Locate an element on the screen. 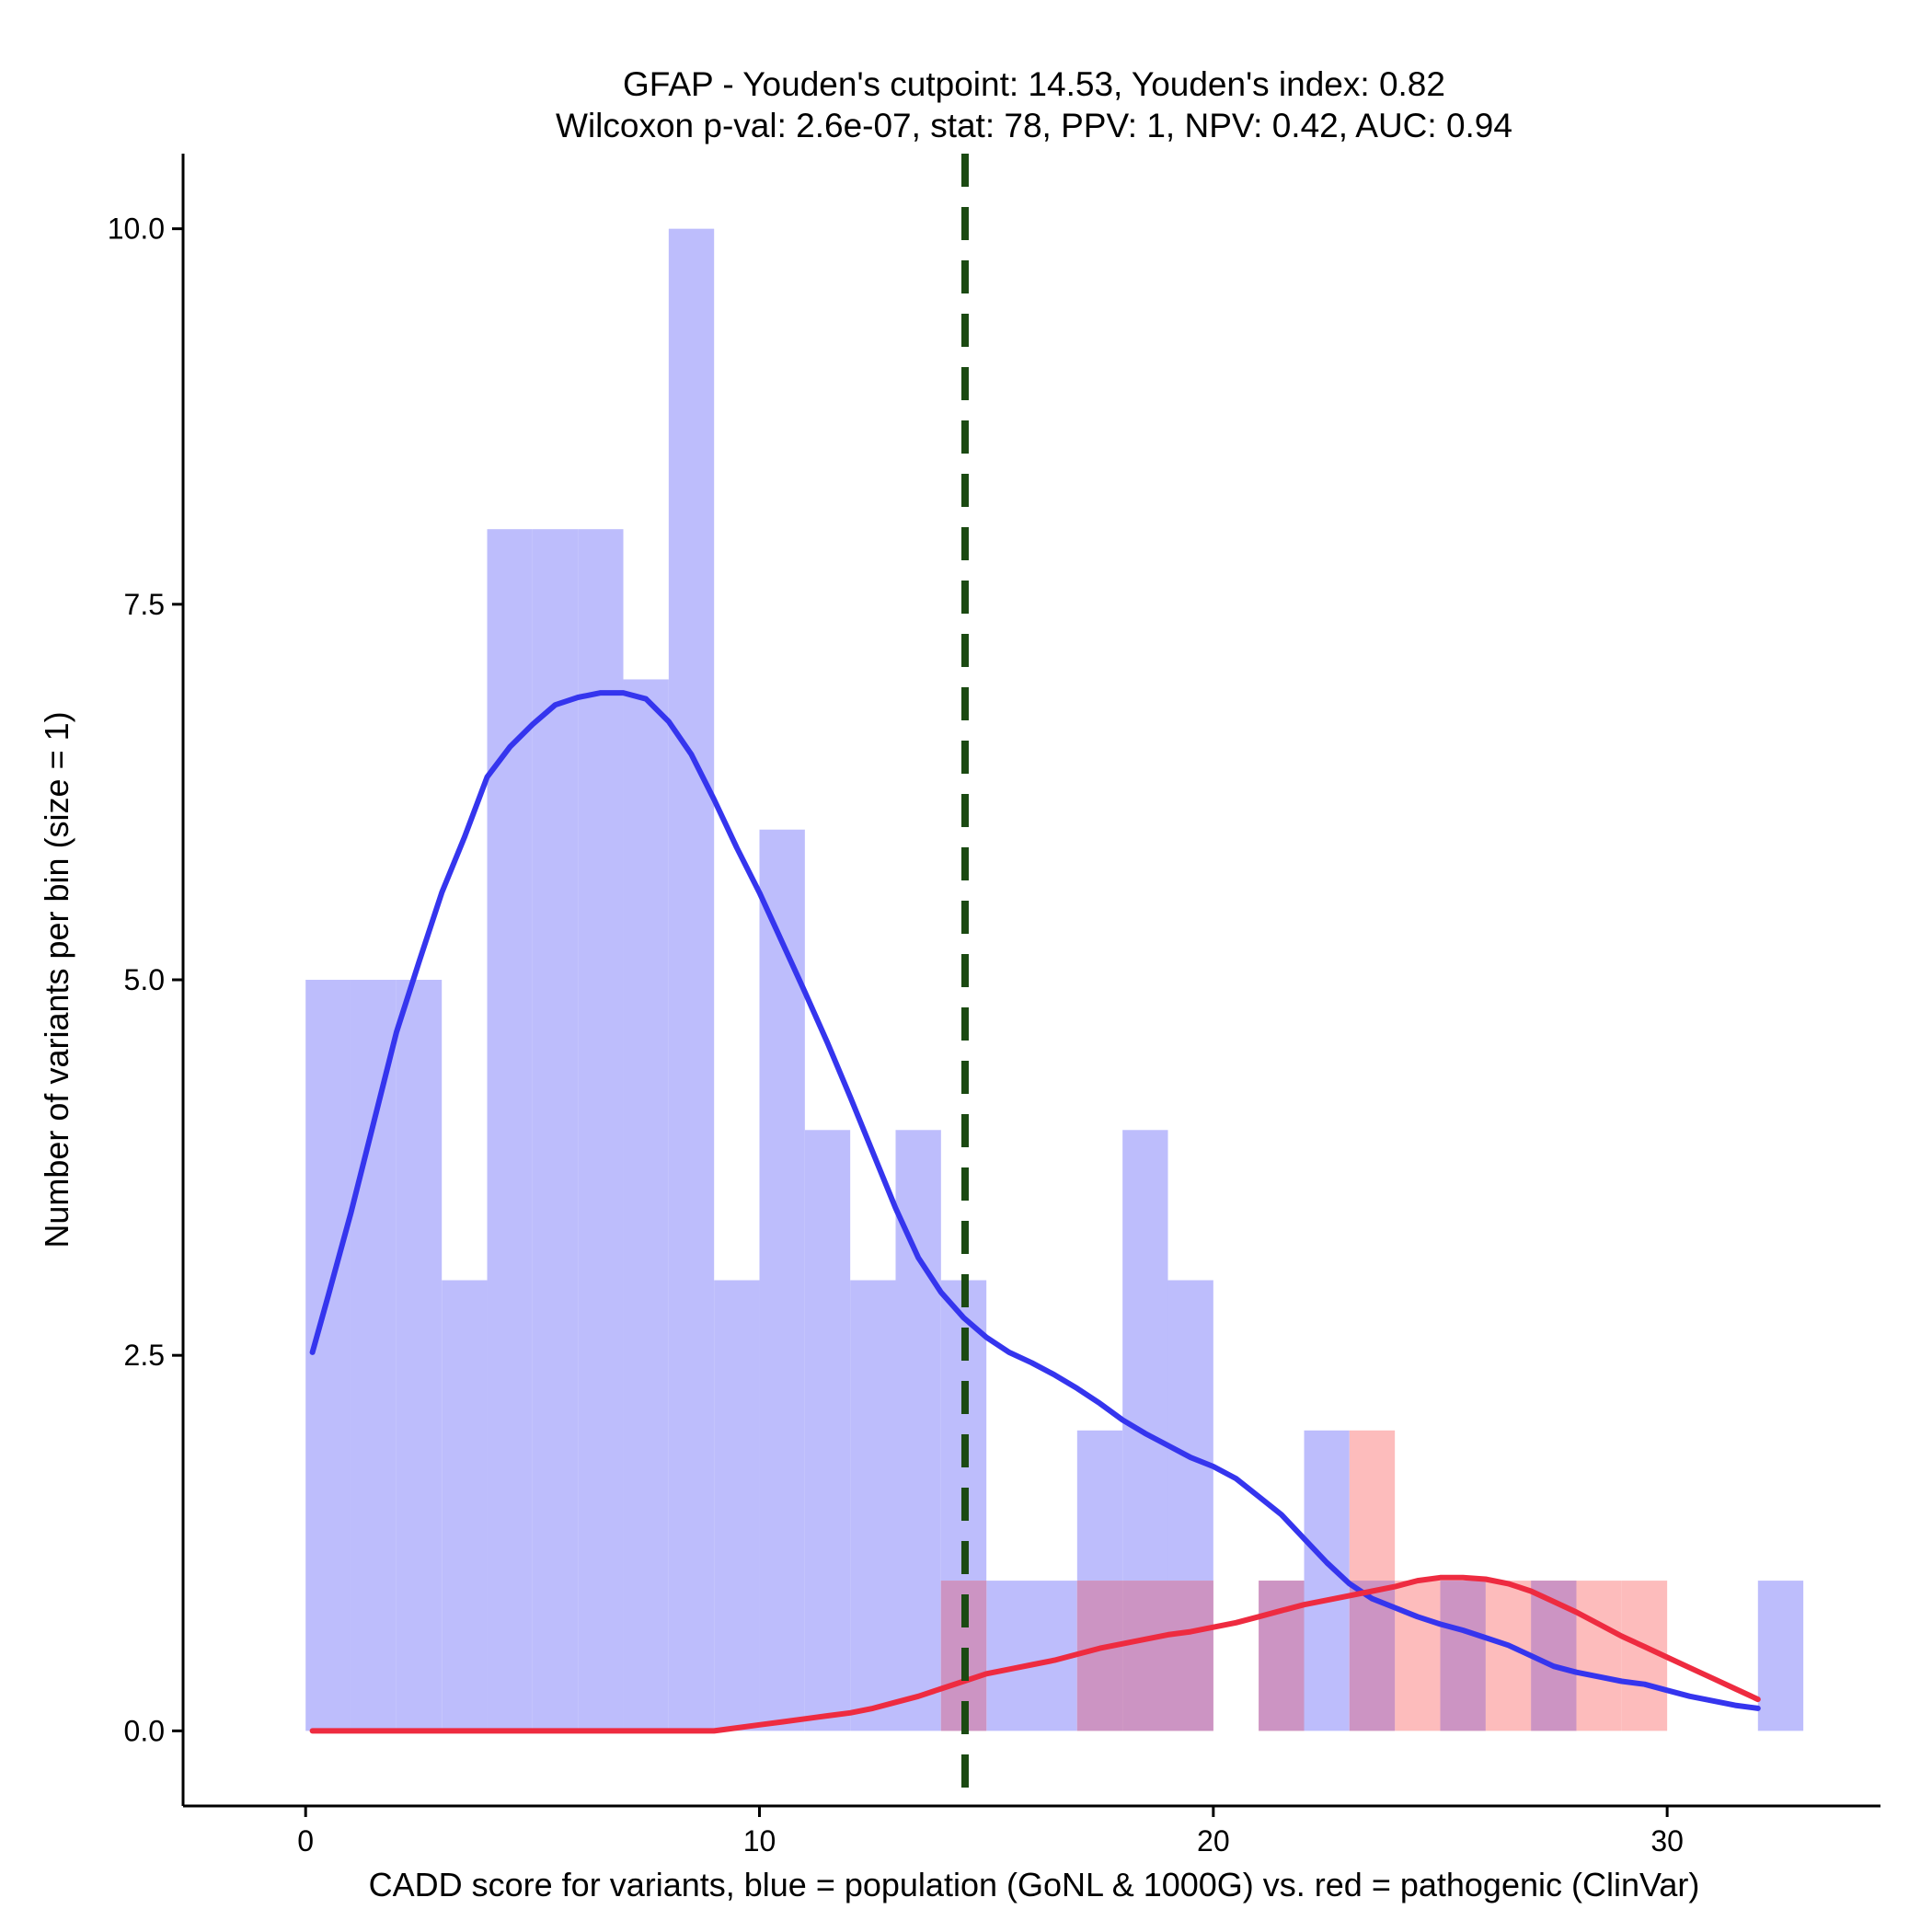 The height and width of the screenshot is (1932, 1932). y-tick-label: 7.5 is located at coordinates (144, 604).